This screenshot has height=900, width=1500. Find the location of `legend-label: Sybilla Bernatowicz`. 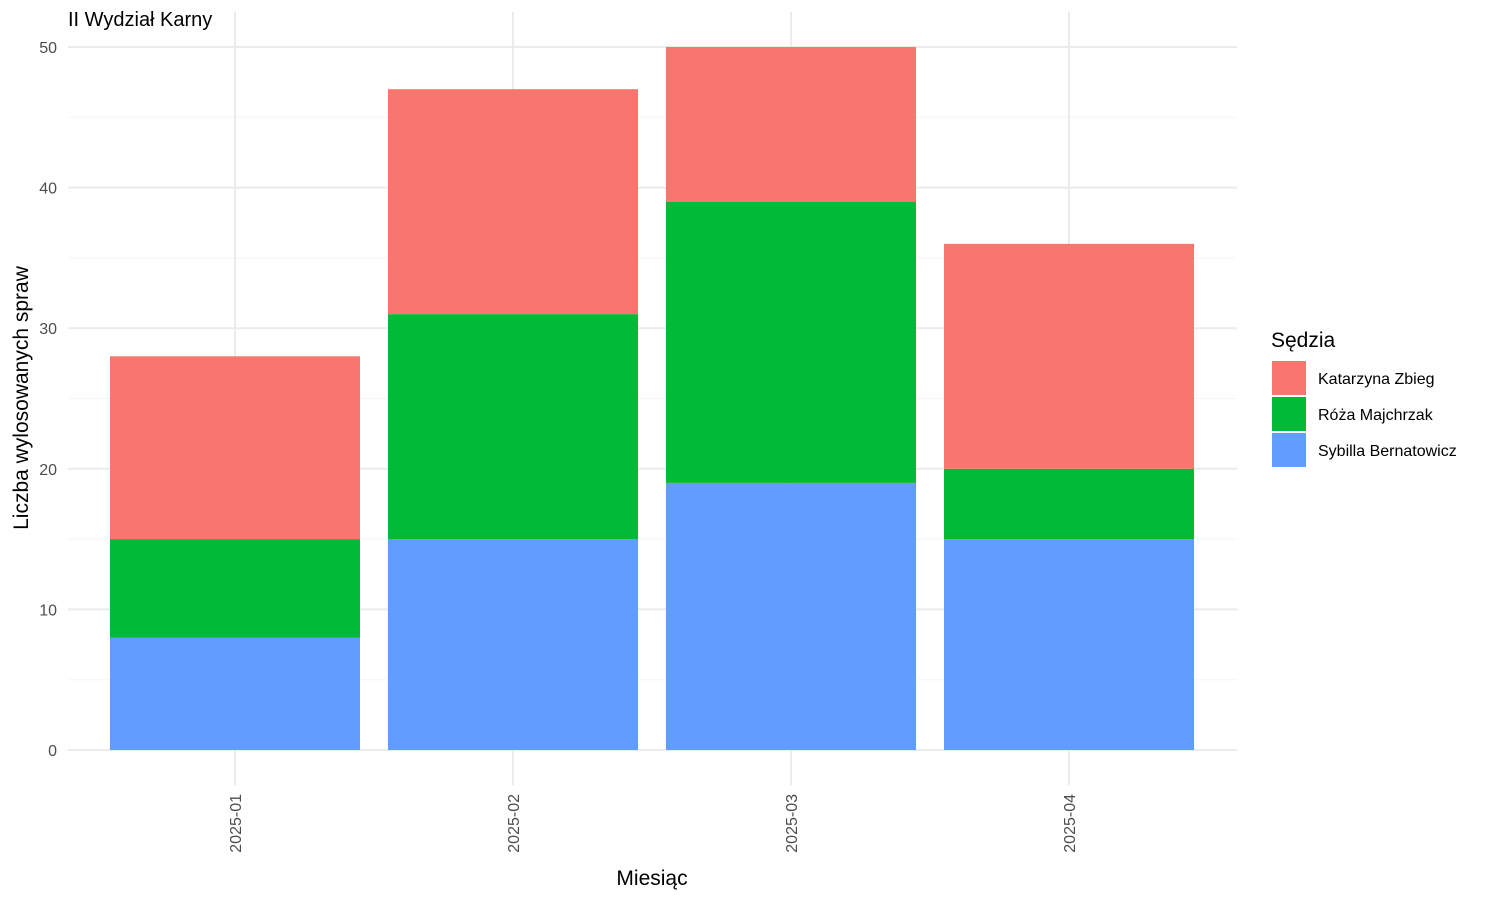

legend-label: Sybilla Bernatowicz is located at coordinates (1387, 451).